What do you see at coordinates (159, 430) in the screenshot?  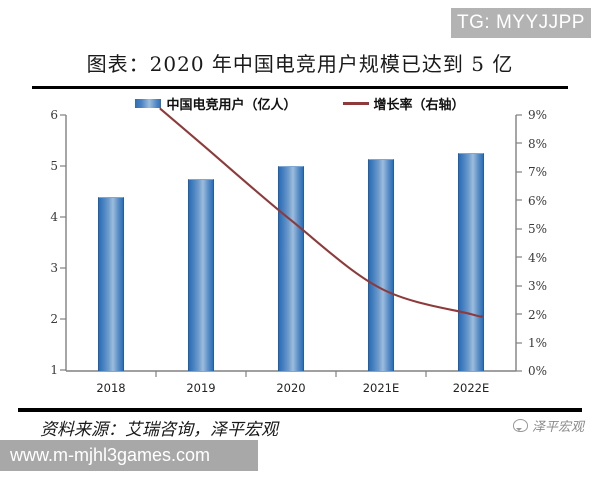 I see `source-note: 资料来源：艾瑞咨询，泽平宏观` at bounding box center [159, 430].